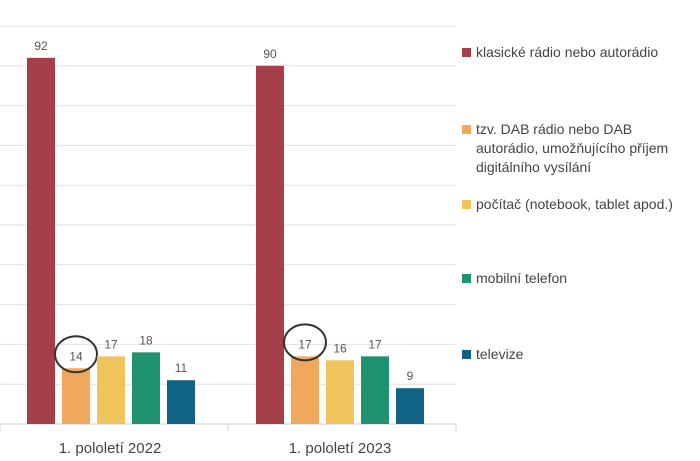  Describe the element at coordinates (567, 52) in the screenshot. I see `legend-label: klasické rádio nebo autorádio` at that location.